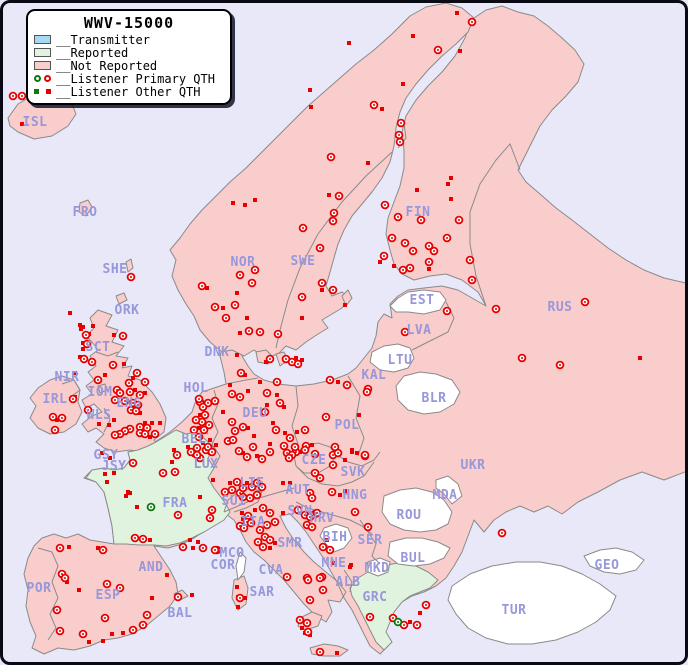 The image size is (688, 665). What do you see at coordinates (223, 565) in the screenshot?
I see `country-label-COR: COR` at bounding box center [223, 565].